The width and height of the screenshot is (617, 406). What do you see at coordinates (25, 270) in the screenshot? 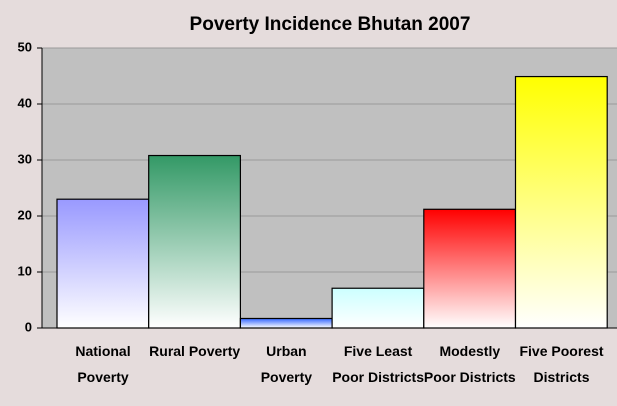
I see `y-tick-label: 10` at bounding box center [25, 270].